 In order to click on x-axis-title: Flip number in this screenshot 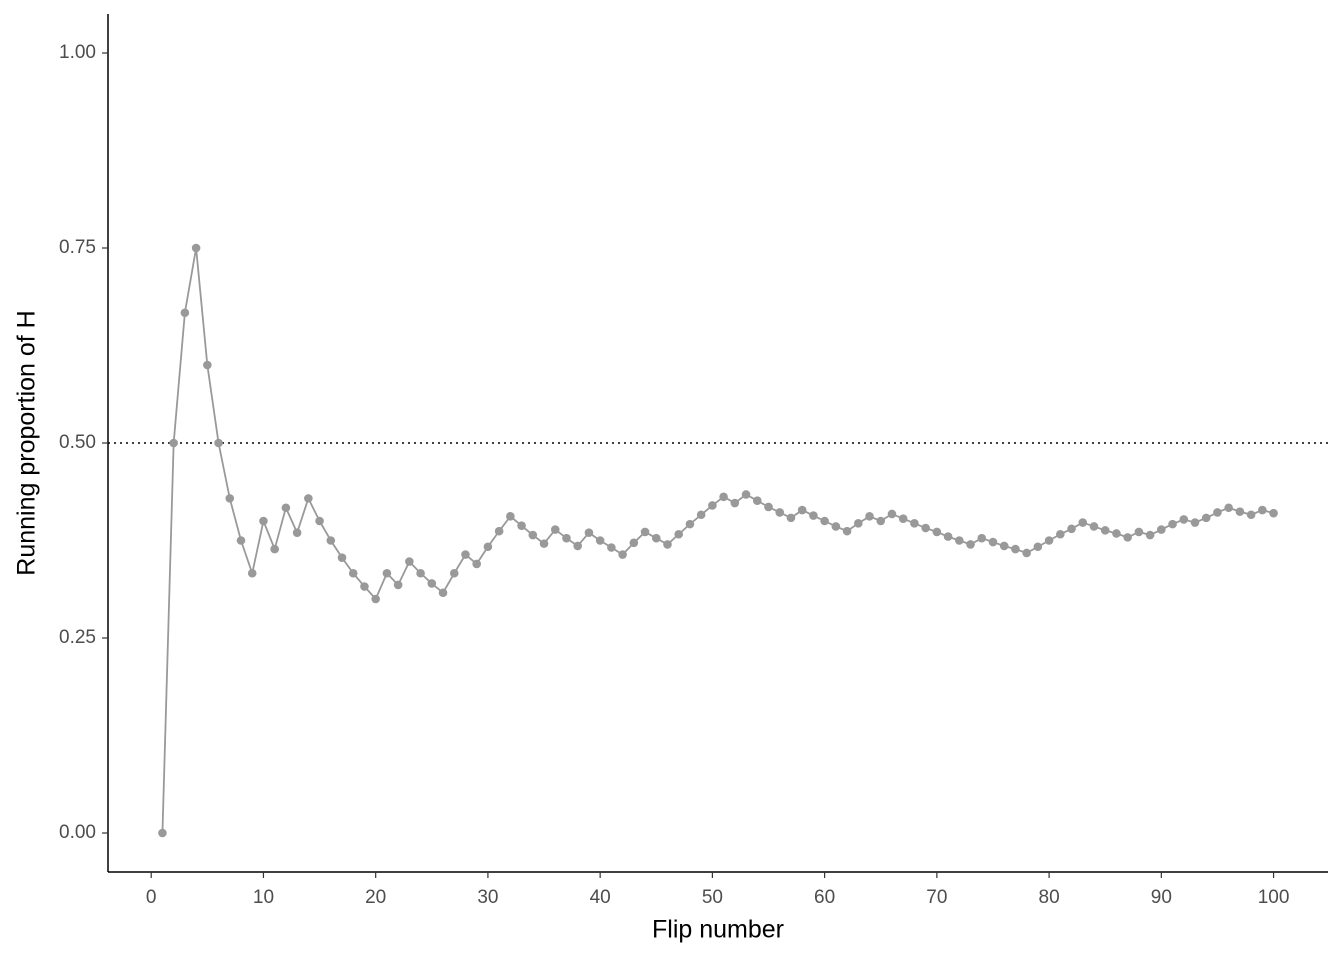, I will do `click(718, 930)`.